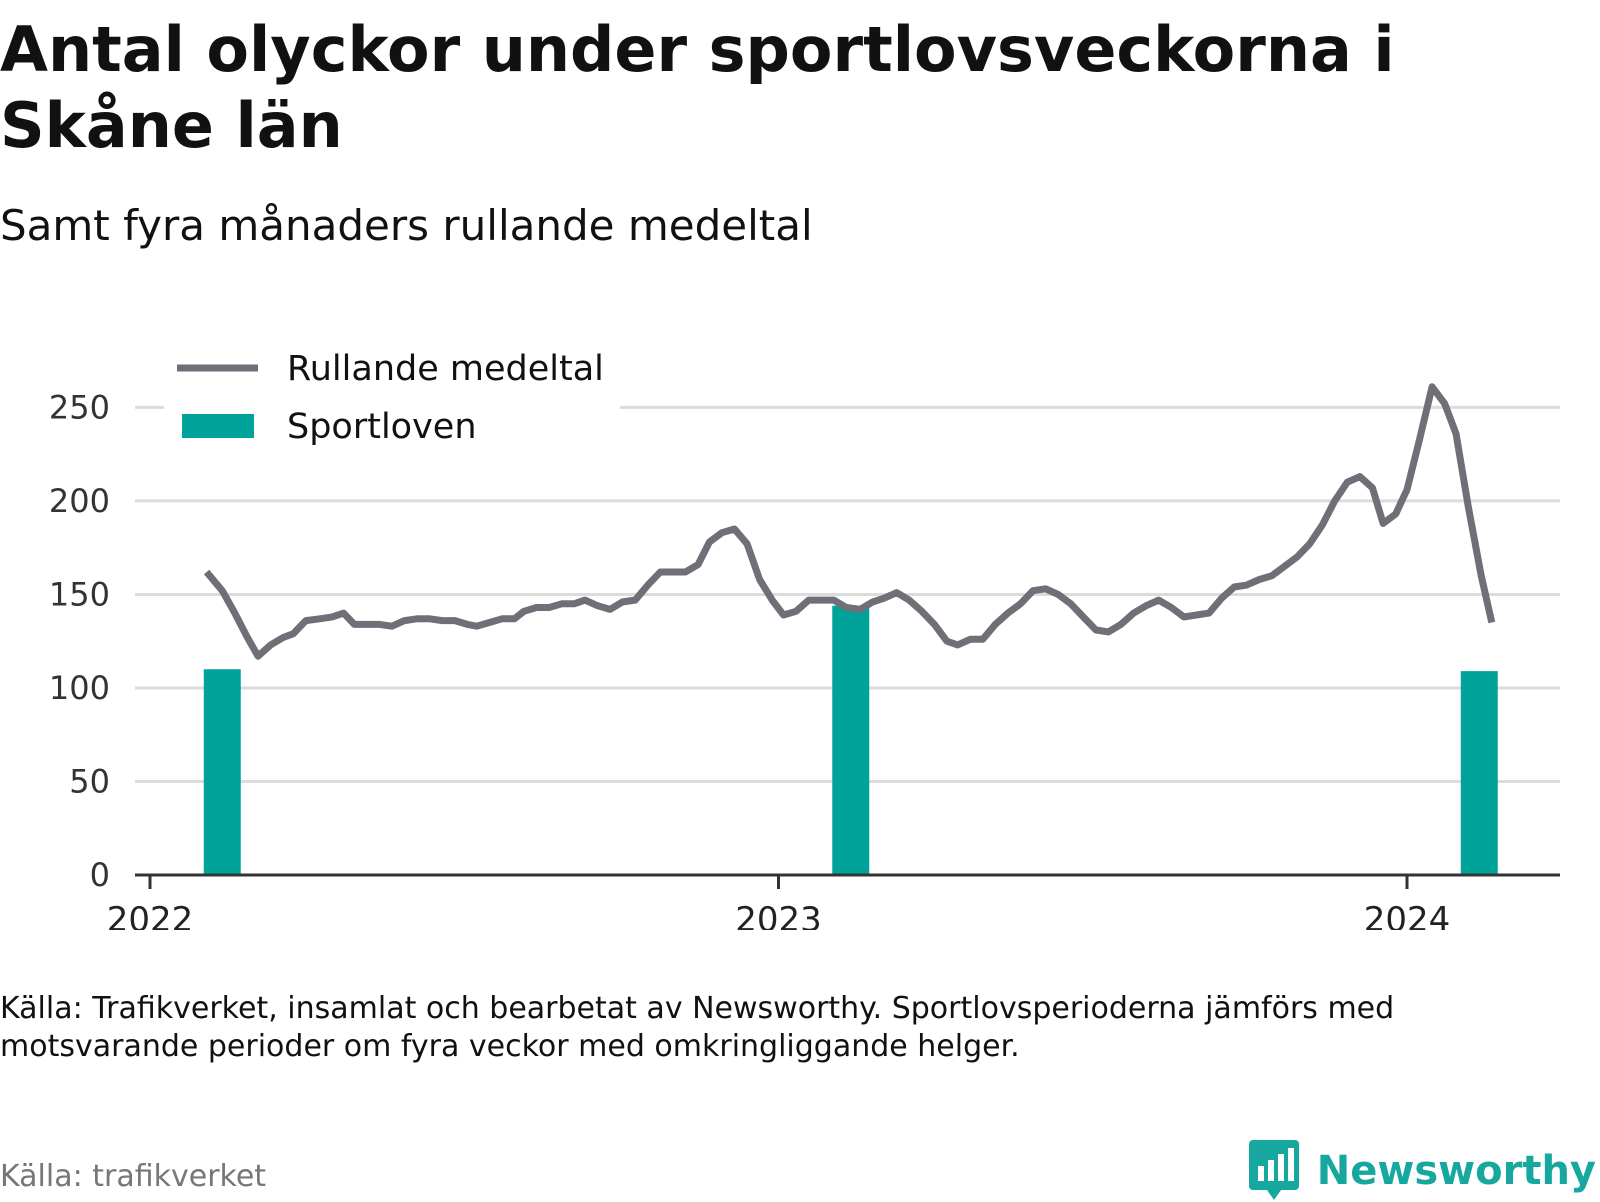 Image resolution: width=1600 pixels, height=1202 pixels. Describe the element at coordinates (79, 407) in the screenshot. I see `y-tick-label: 250` at that location.